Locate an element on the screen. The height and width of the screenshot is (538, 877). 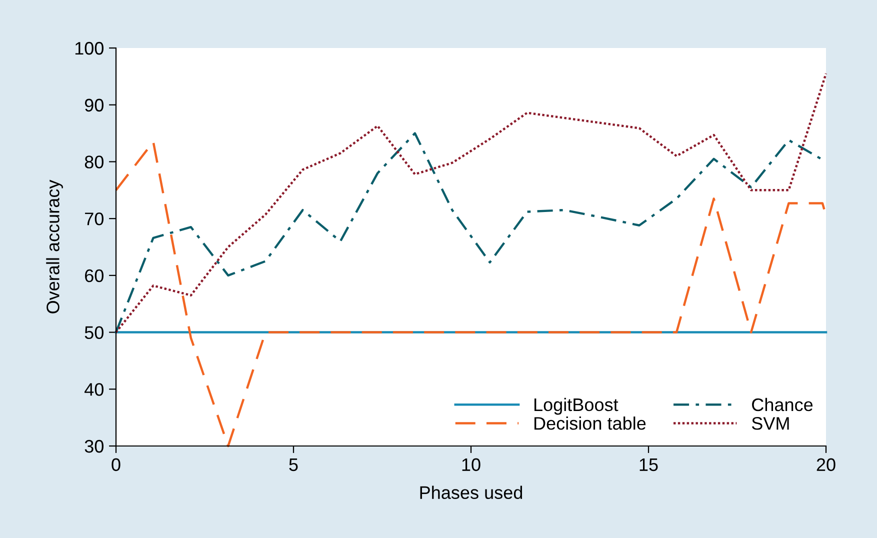
y-tick-label: 100 is located at coordinates (89, 48).